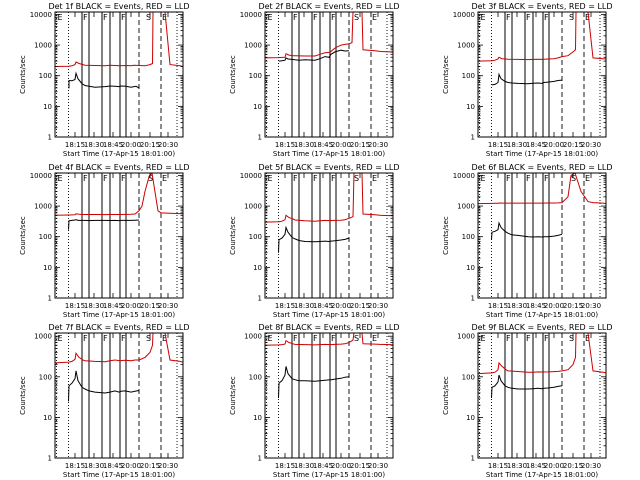 Image resolution: width=640 pixels, height=480 pixels. I want to click on panel-title: Det 5f BLACK = Events, RED = LLD, so click(328, 167).